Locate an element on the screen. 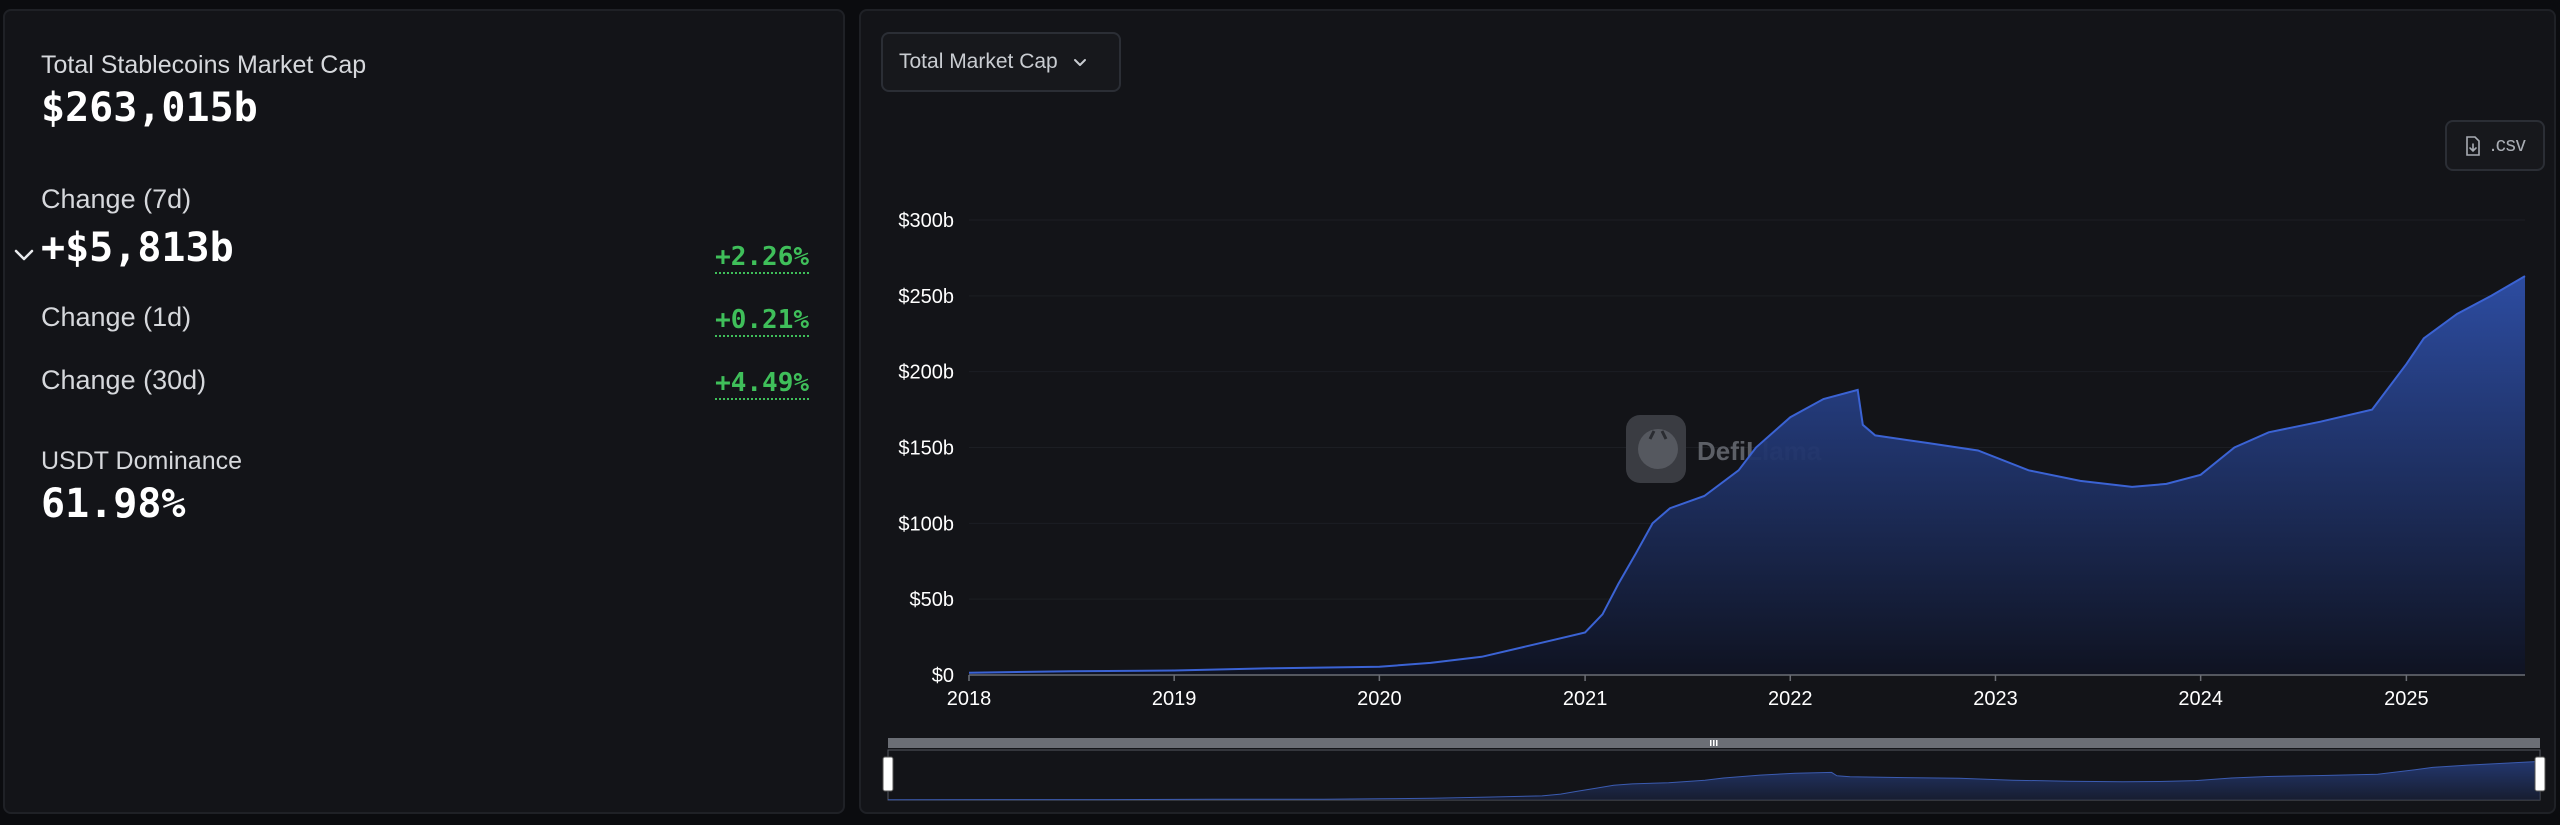 The width and height of the screenshot is (2560, 825). csv-label: .csv is located at coordinates (2508, 145).